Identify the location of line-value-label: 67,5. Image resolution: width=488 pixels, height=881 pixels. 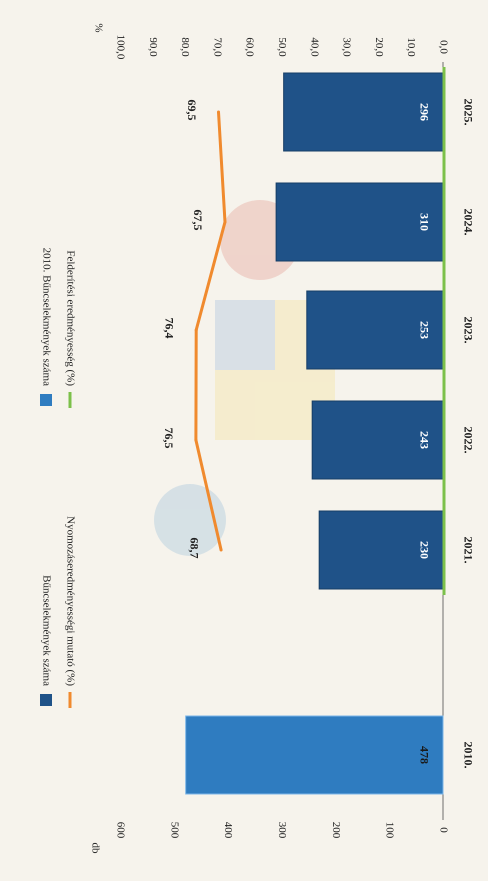
(198, 220).